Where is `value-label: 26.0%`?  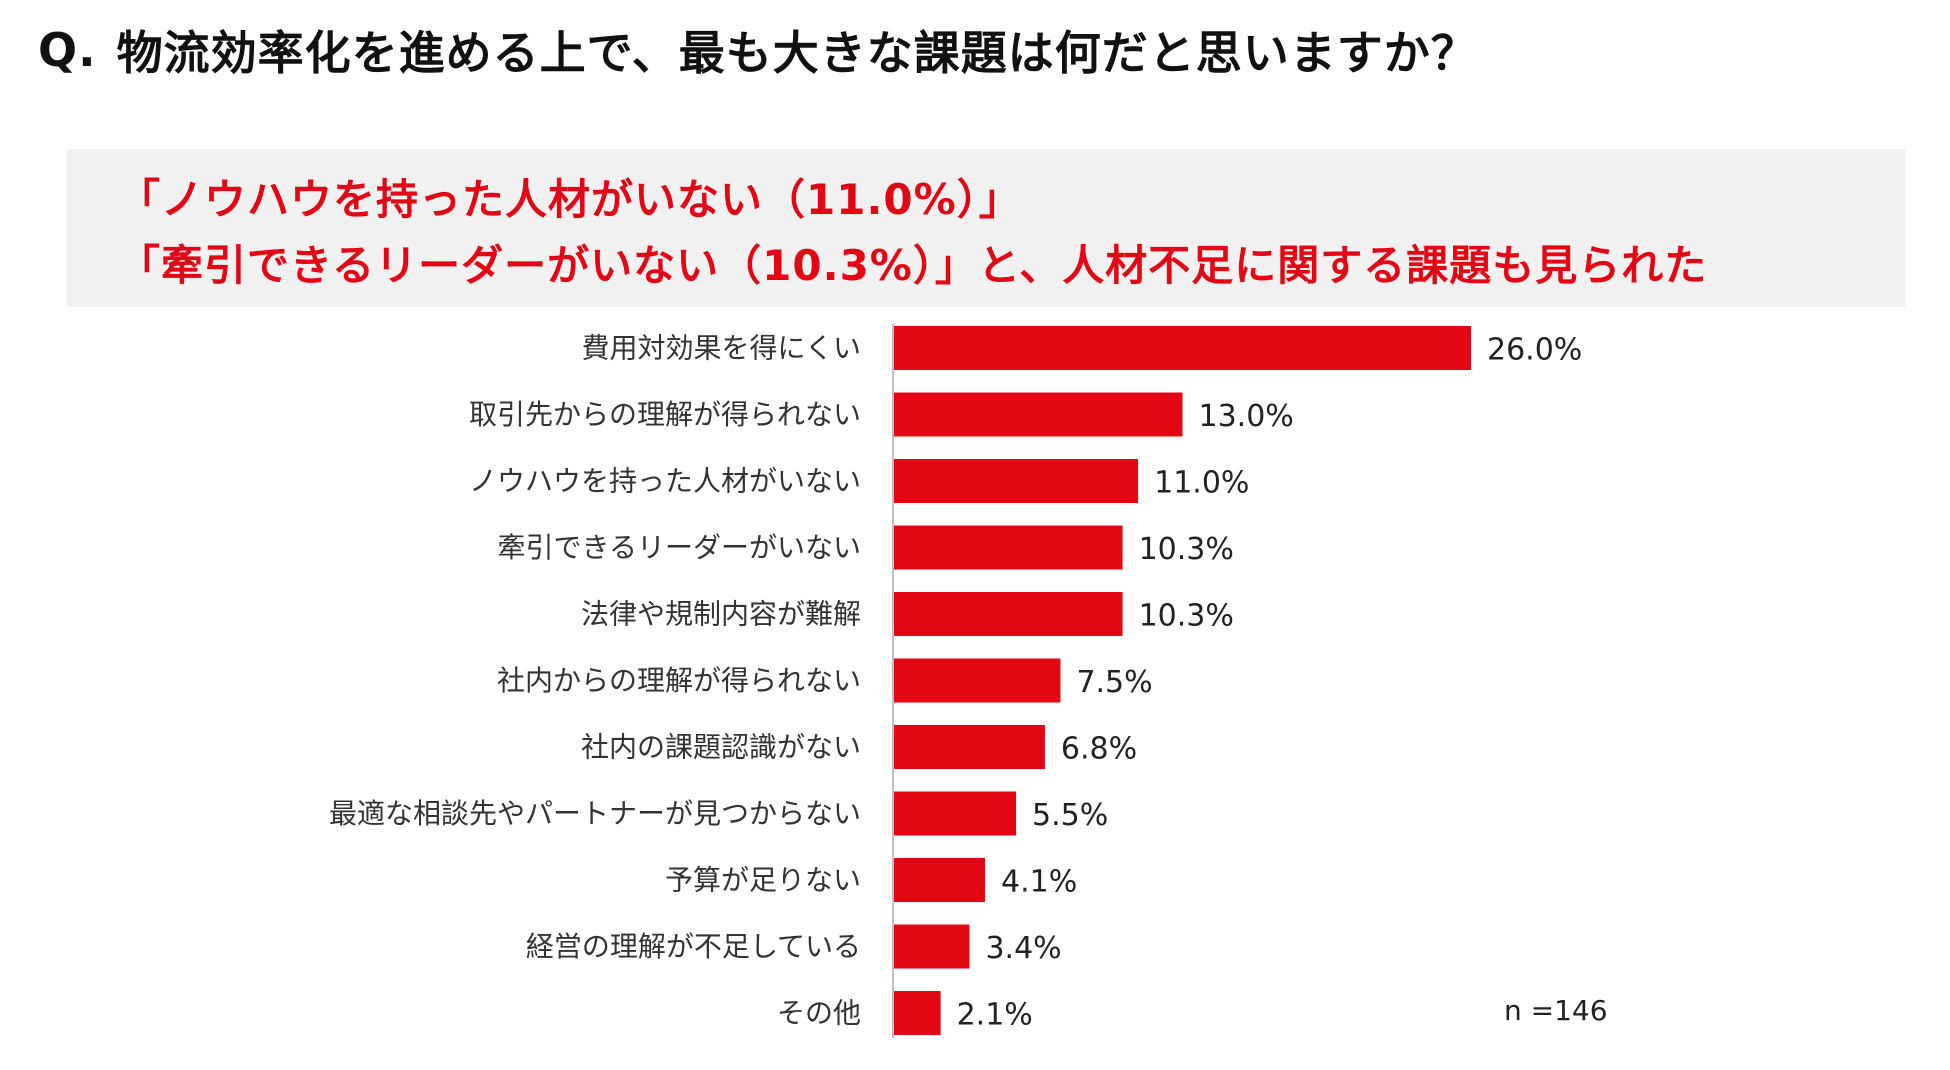 value-label: 26.0% is located at coordinates (1534, 350).